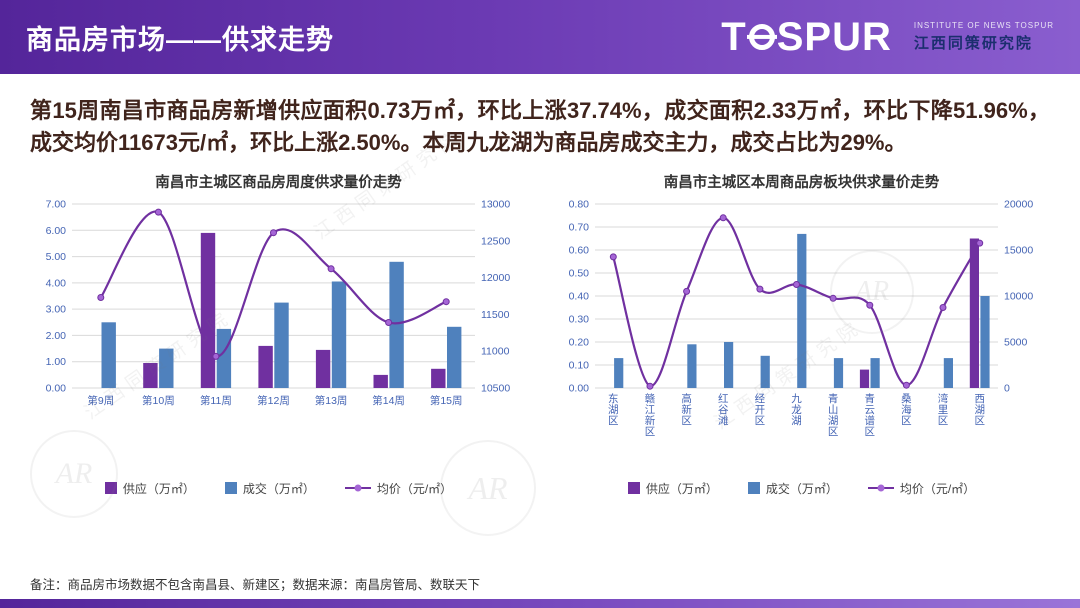 The height and width of the screenshot is (608, 1080). What do you see at coordinates (801, 182) in the screenshot?
I see `district-chart-title: 南昌市主城区本周商品房板块供求量价走势` at bounding box center [801, 182].